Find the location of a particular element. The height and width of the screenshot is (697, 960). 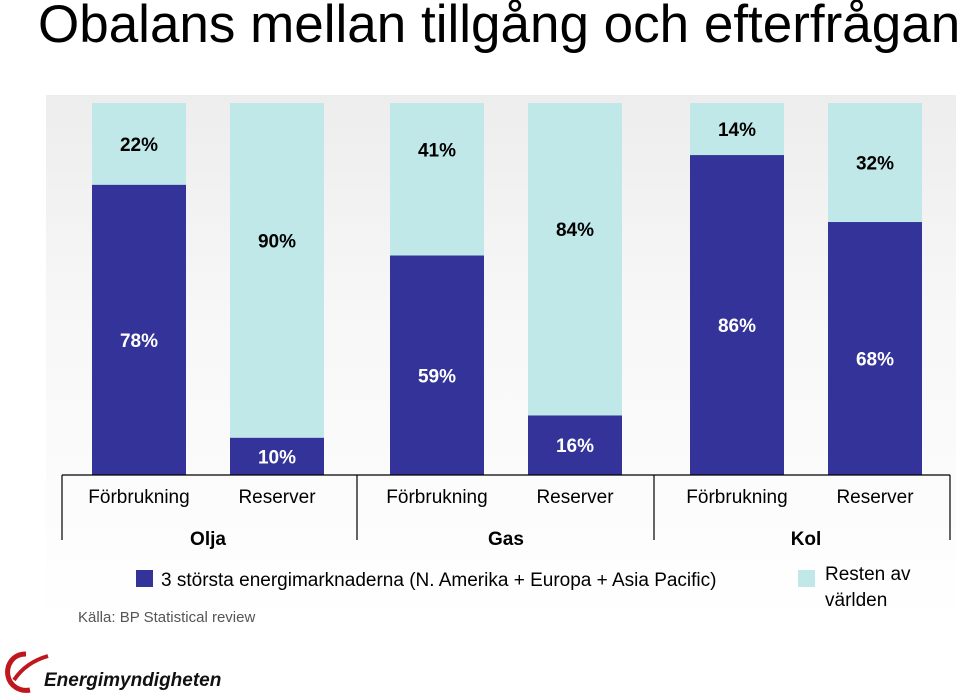

bar-value-label: 14% is located at coordinates (737, 130).